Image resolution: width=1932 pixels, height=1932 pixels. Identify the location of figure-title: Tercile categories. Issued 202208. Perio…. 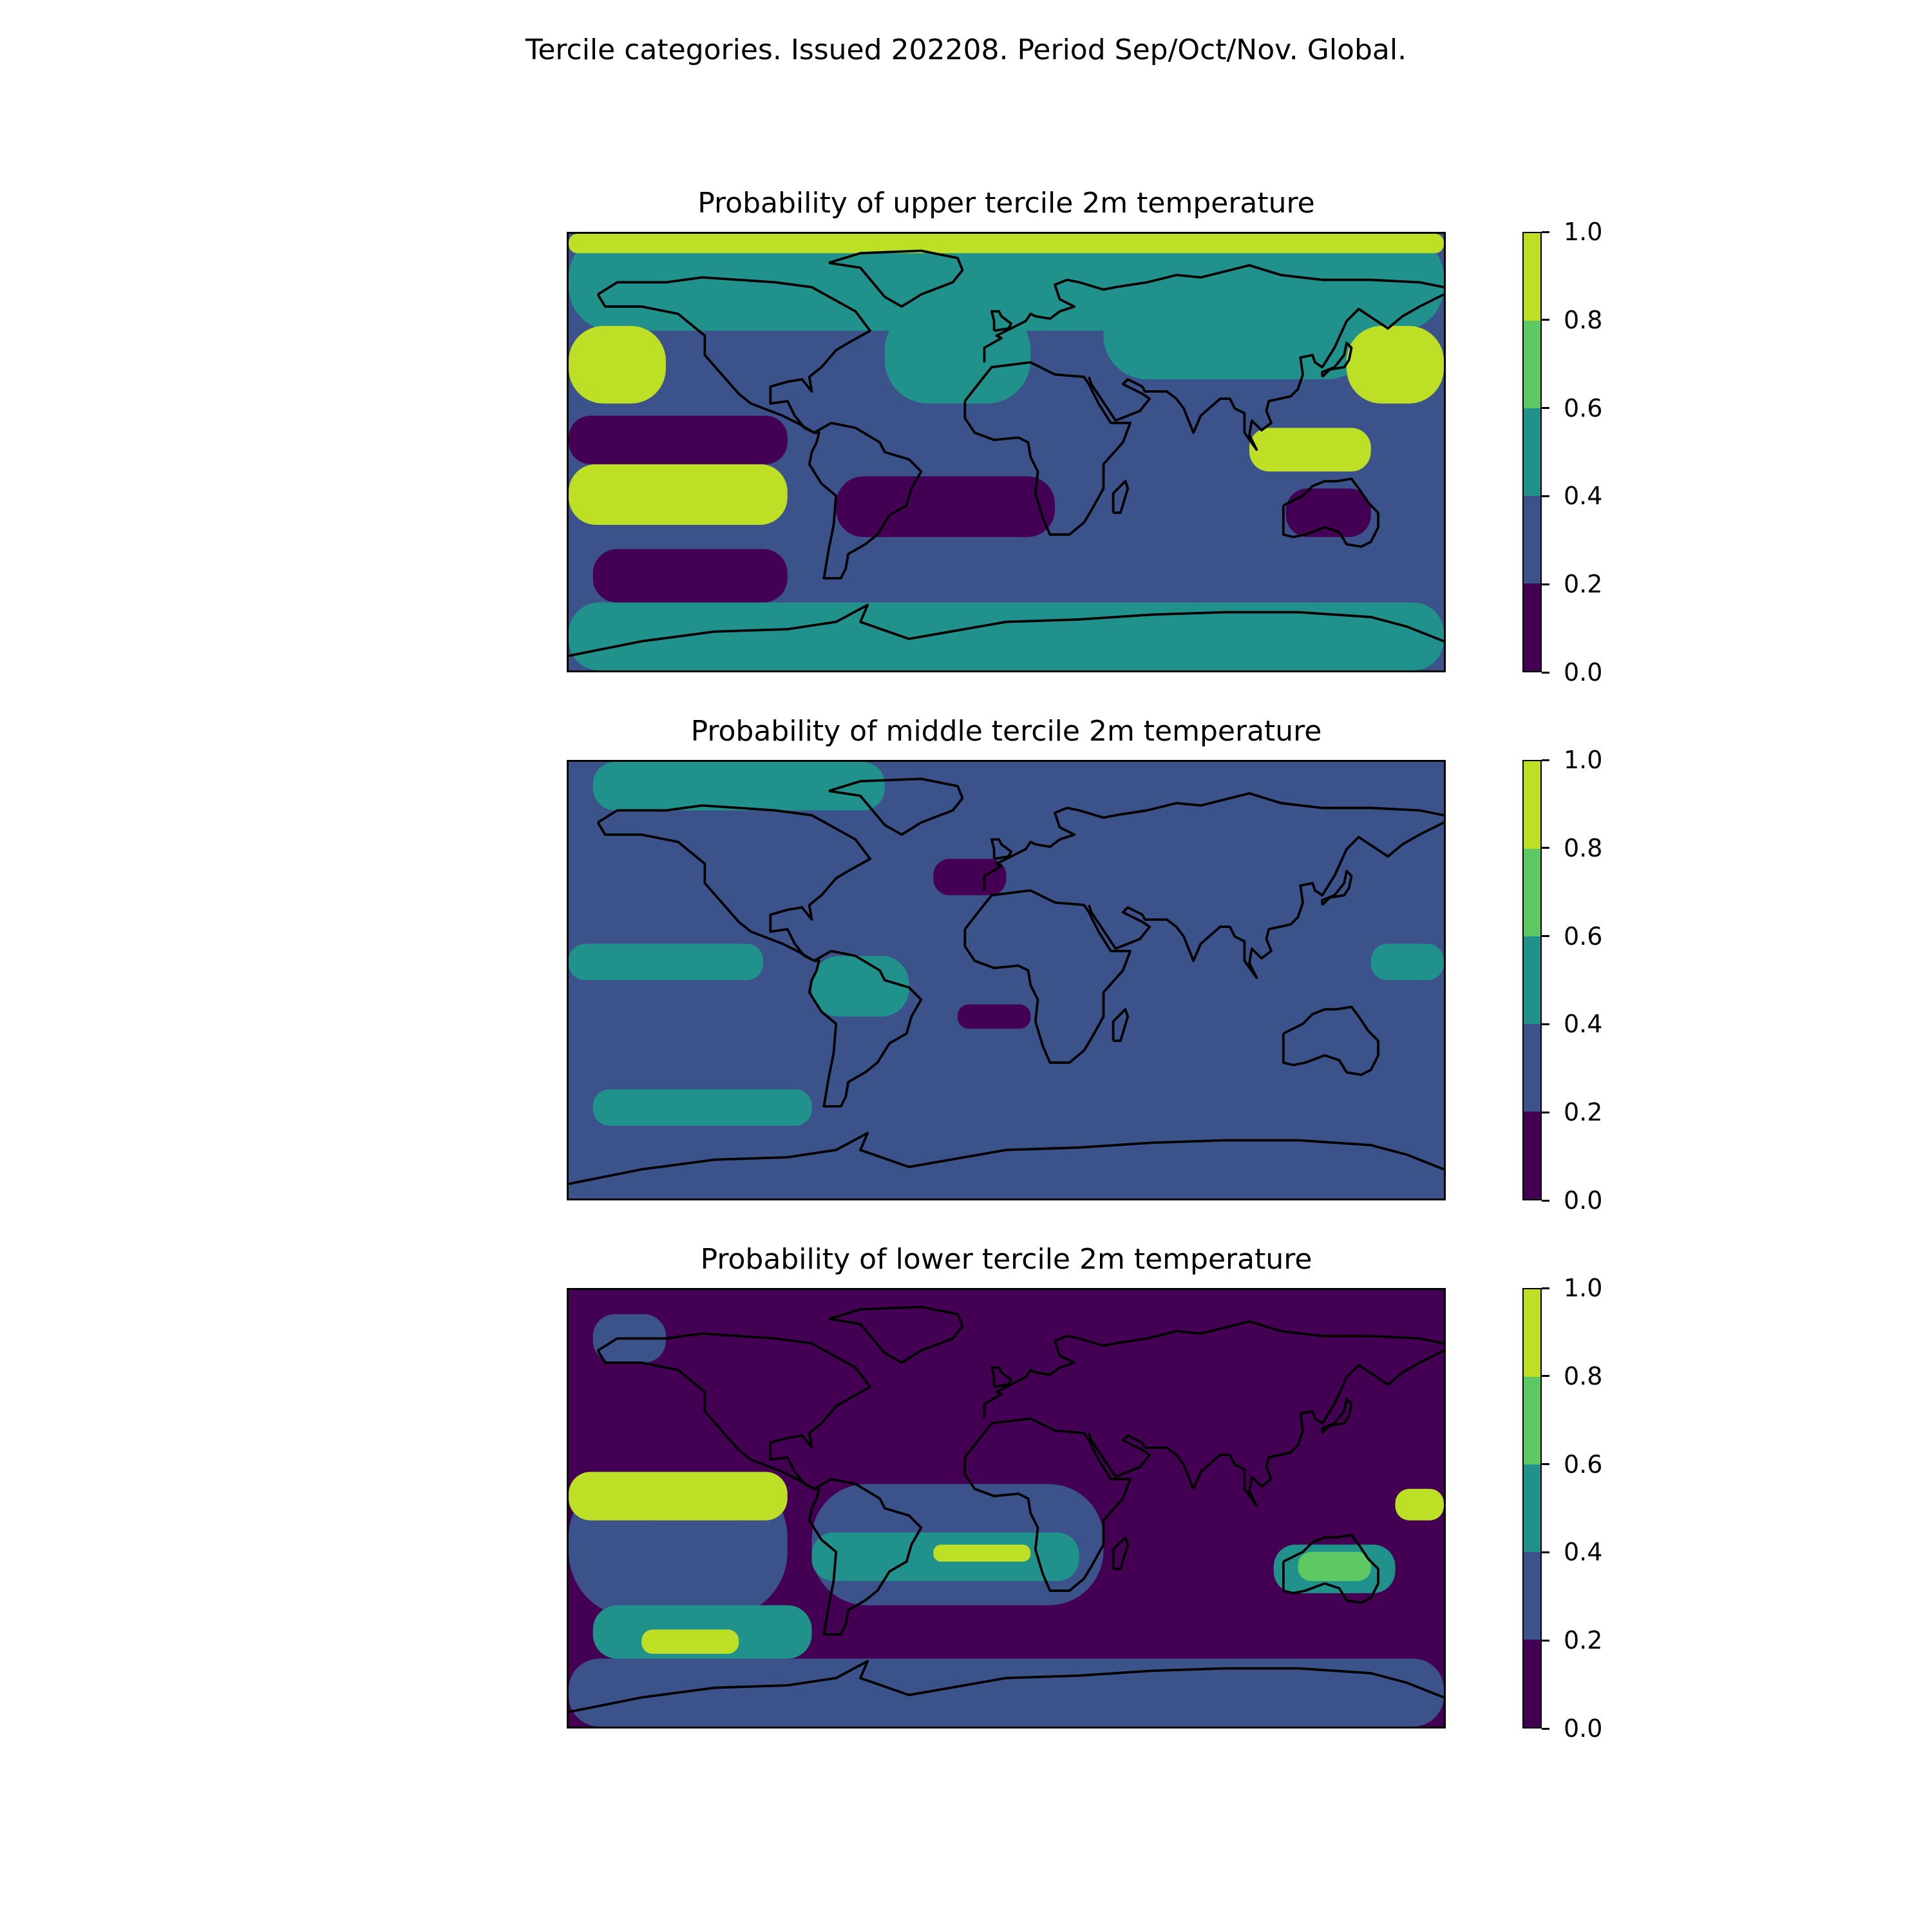
(966, 50).